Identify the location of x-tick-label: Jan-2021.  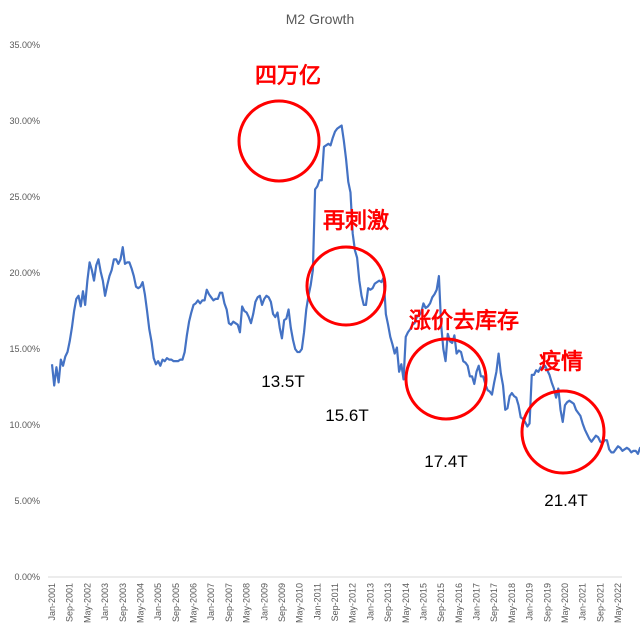
(583, 602).